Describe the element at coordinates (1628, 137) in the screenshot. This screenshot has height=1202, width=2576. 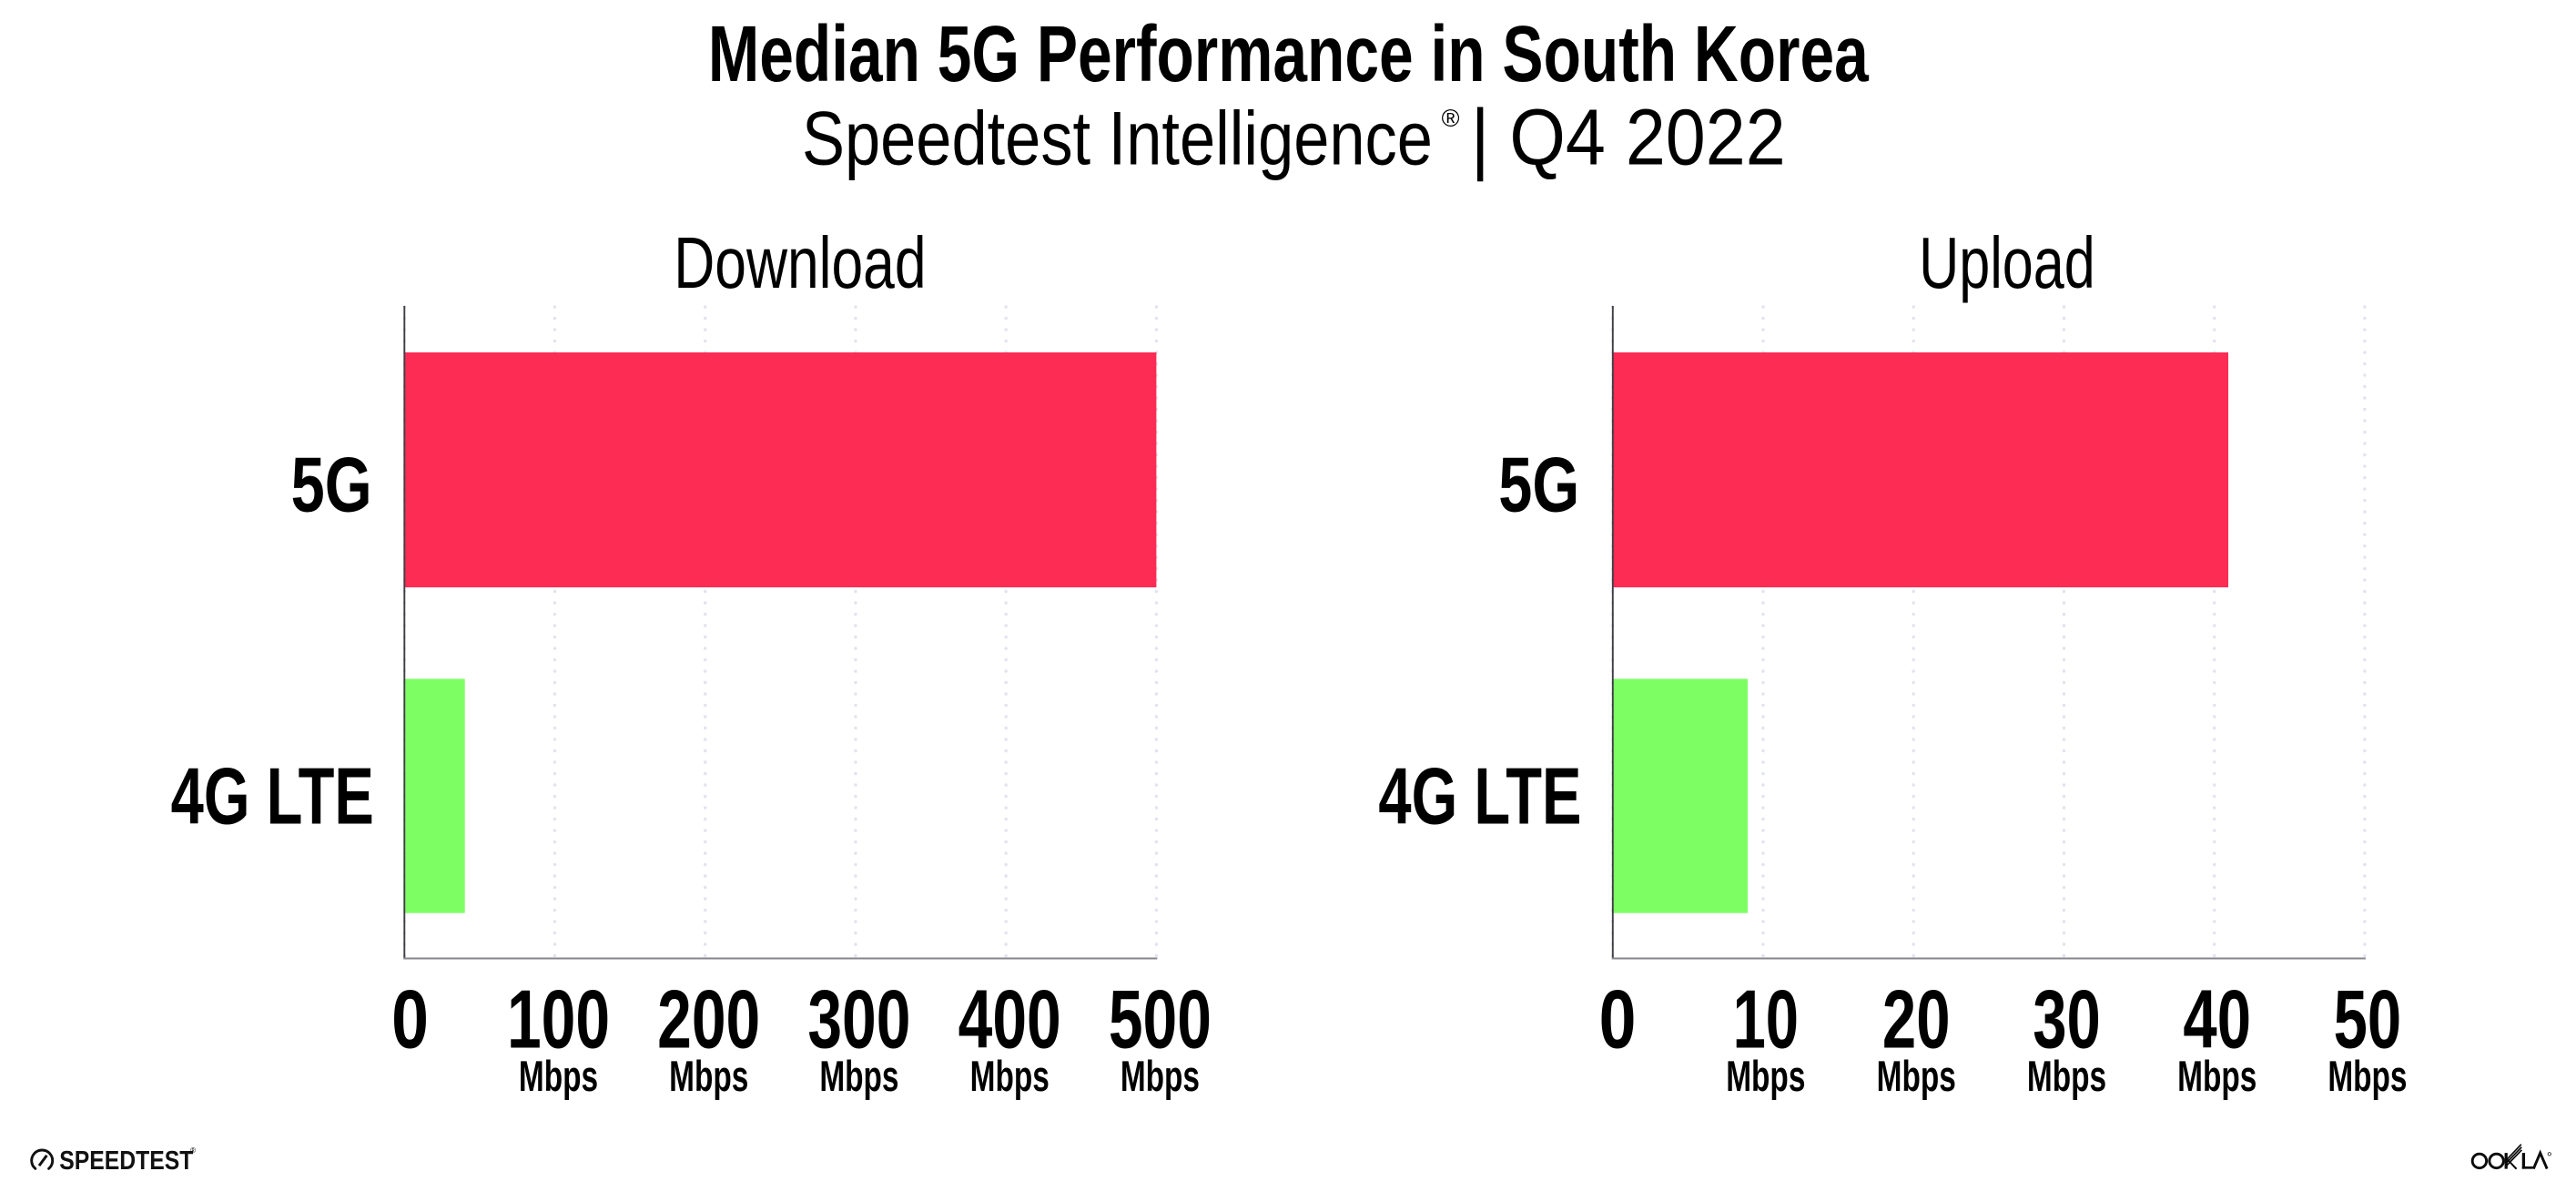
I see `svg-text: | Q4 2022` at that location.